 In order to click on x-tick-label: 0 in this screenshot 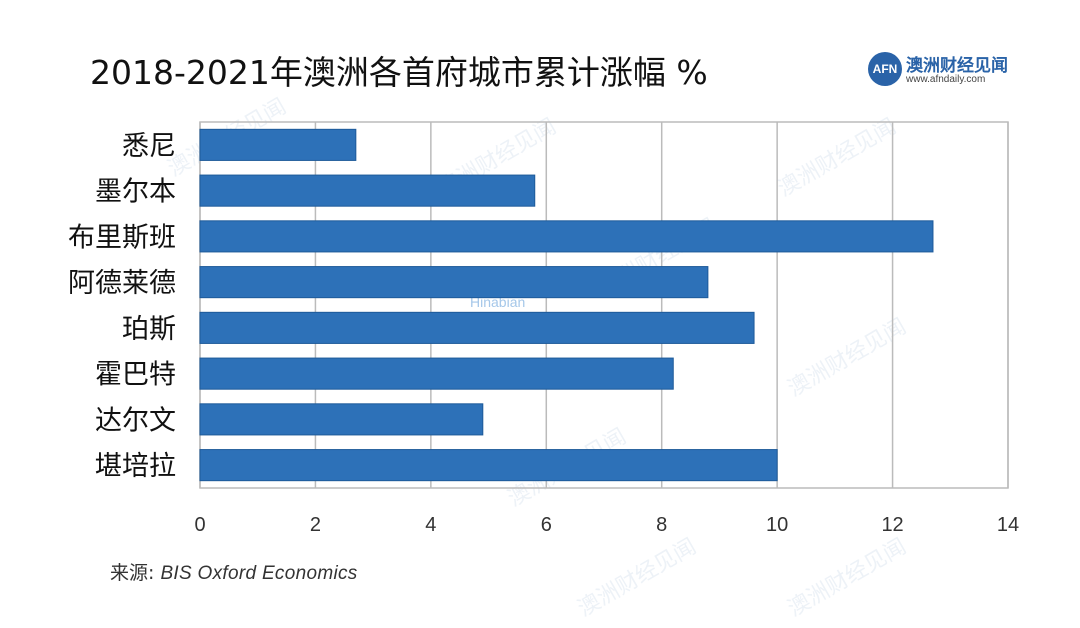, I will do `click(199, 525)`.